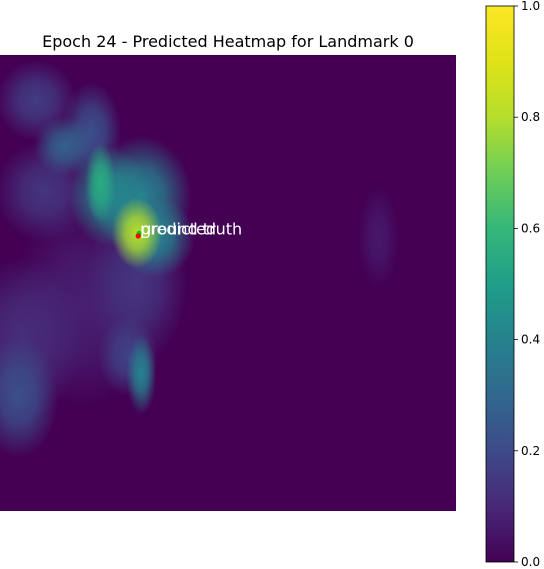  I want to click on ground-truth-label: ground truth, so click(191, 228).